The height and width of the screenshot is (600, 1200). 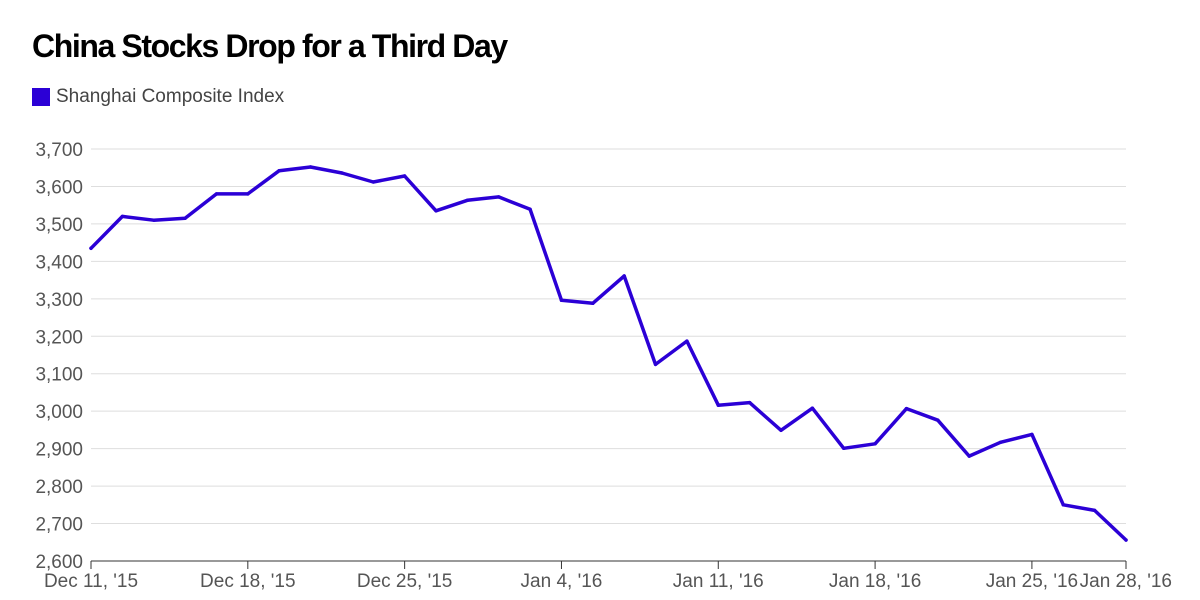 What do you see at coordinates (1126, 581) in the screenshot?
I see `x-tick-label: Jan 28, '16` at bounding box center [1126, 581].